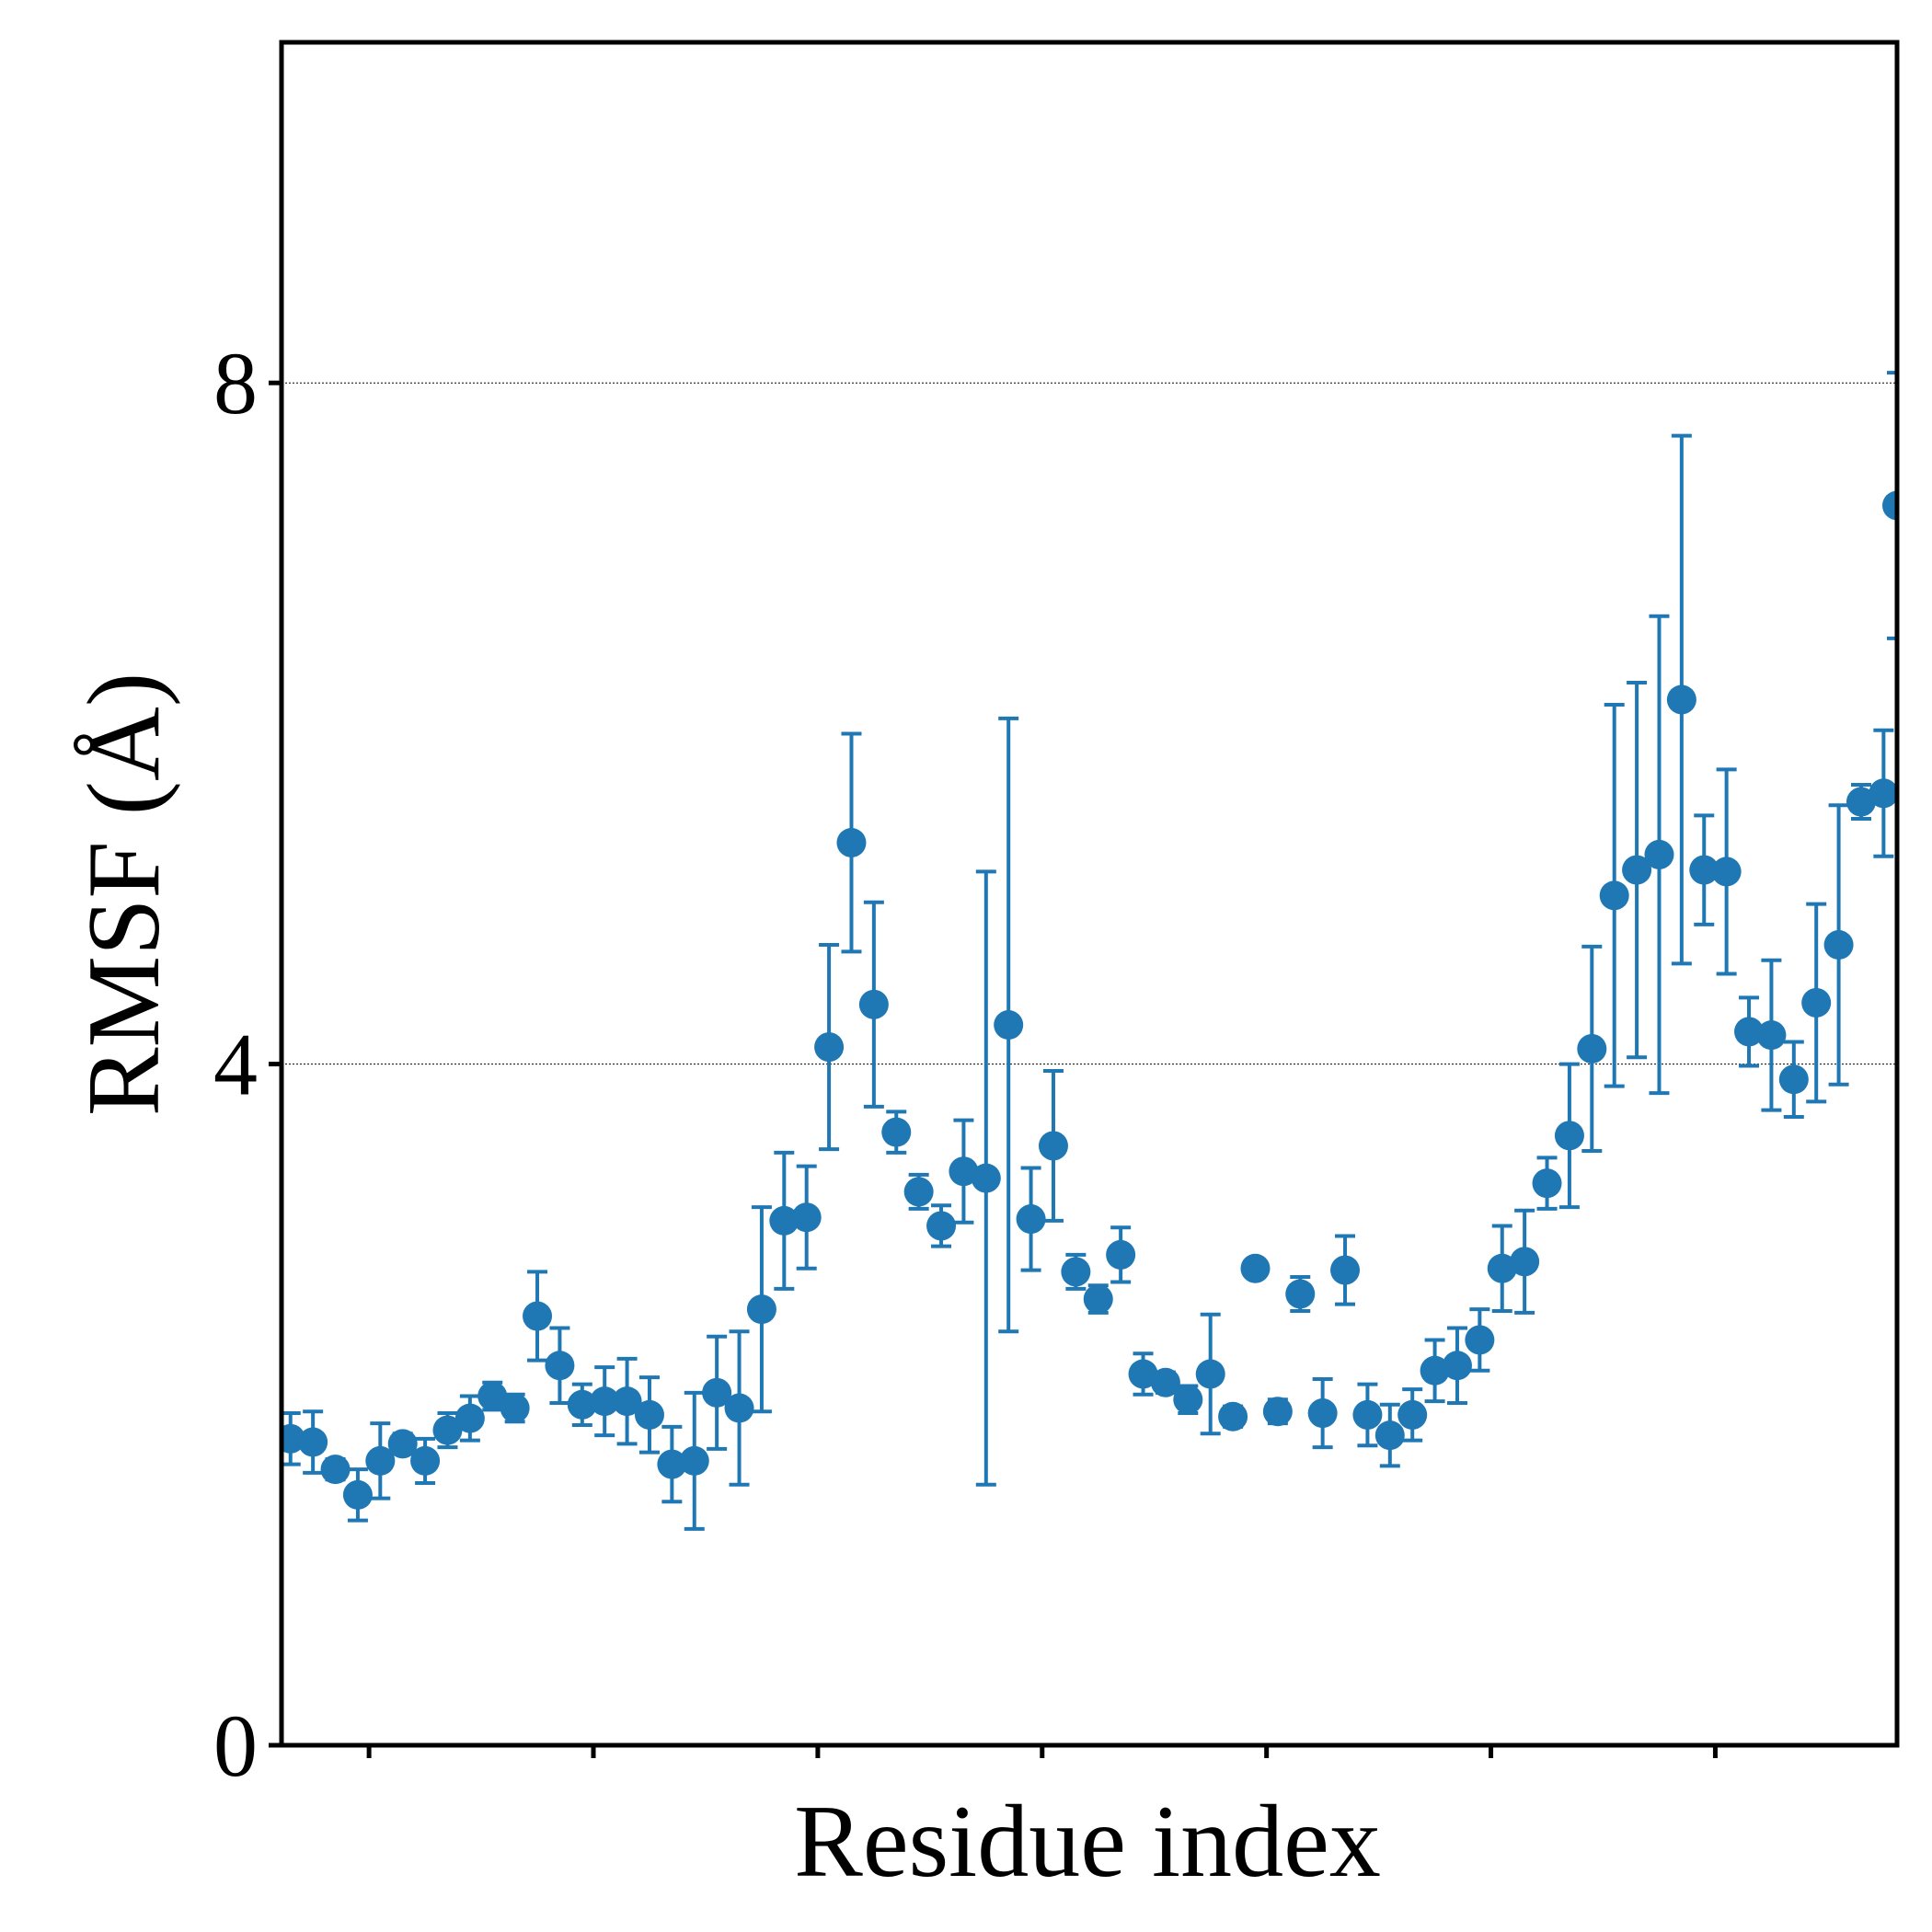 This screenshot has height=1932, width=1932. I want to click on y-axis-title: RMSF (Å), so click(124, 894).